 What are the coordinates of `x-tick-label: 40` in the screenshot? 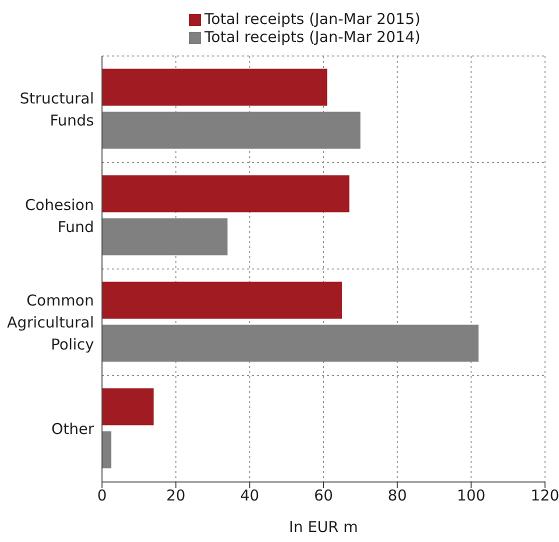 It's located at (250, 495).